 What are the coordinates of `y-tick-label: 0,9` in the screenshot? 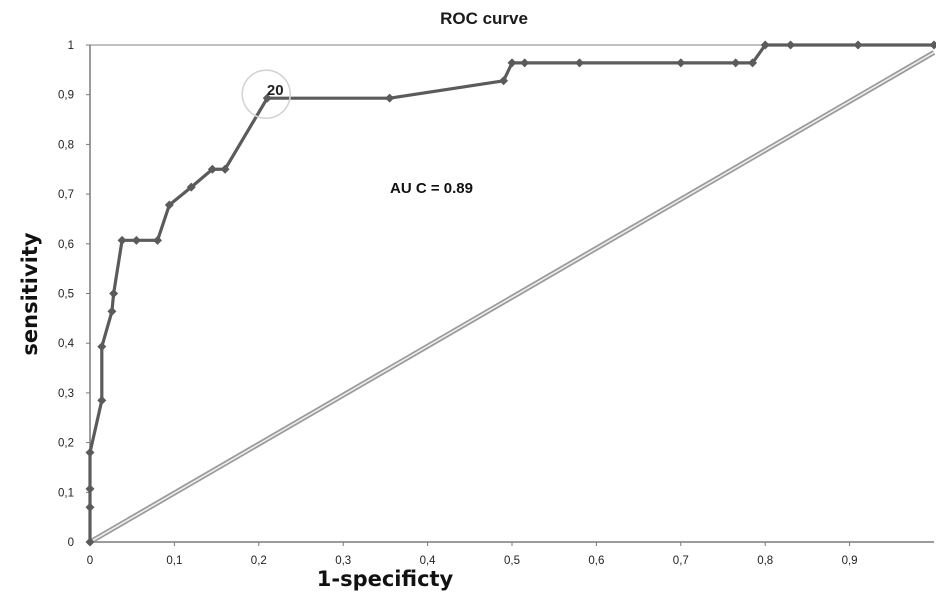 It's located at (66, 96).